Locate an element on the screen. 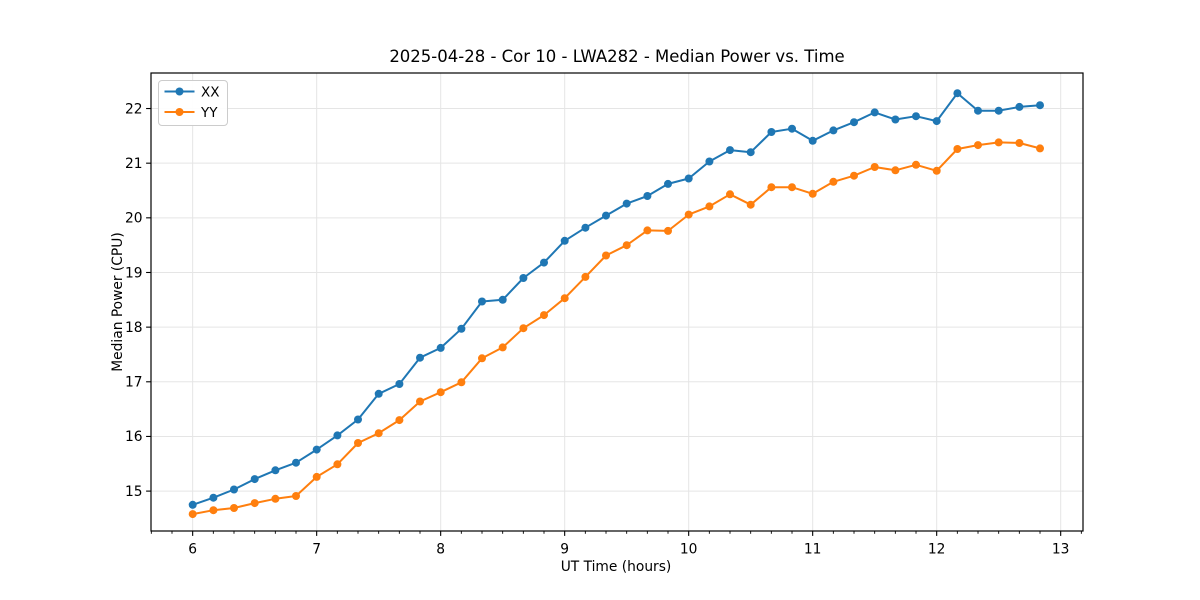  y-tick-label: 16 is located at coordinates (134, 437).